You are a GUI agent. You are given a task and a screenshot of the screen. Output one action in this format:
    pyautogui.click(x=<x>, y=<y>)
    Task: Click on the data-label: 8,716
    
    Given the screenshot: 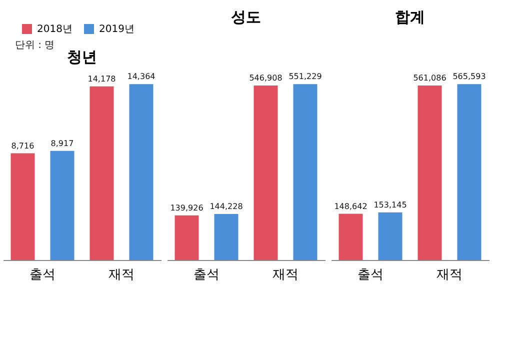 What is the action you would take?
    pyautogui.click(x=22, y=145)
    